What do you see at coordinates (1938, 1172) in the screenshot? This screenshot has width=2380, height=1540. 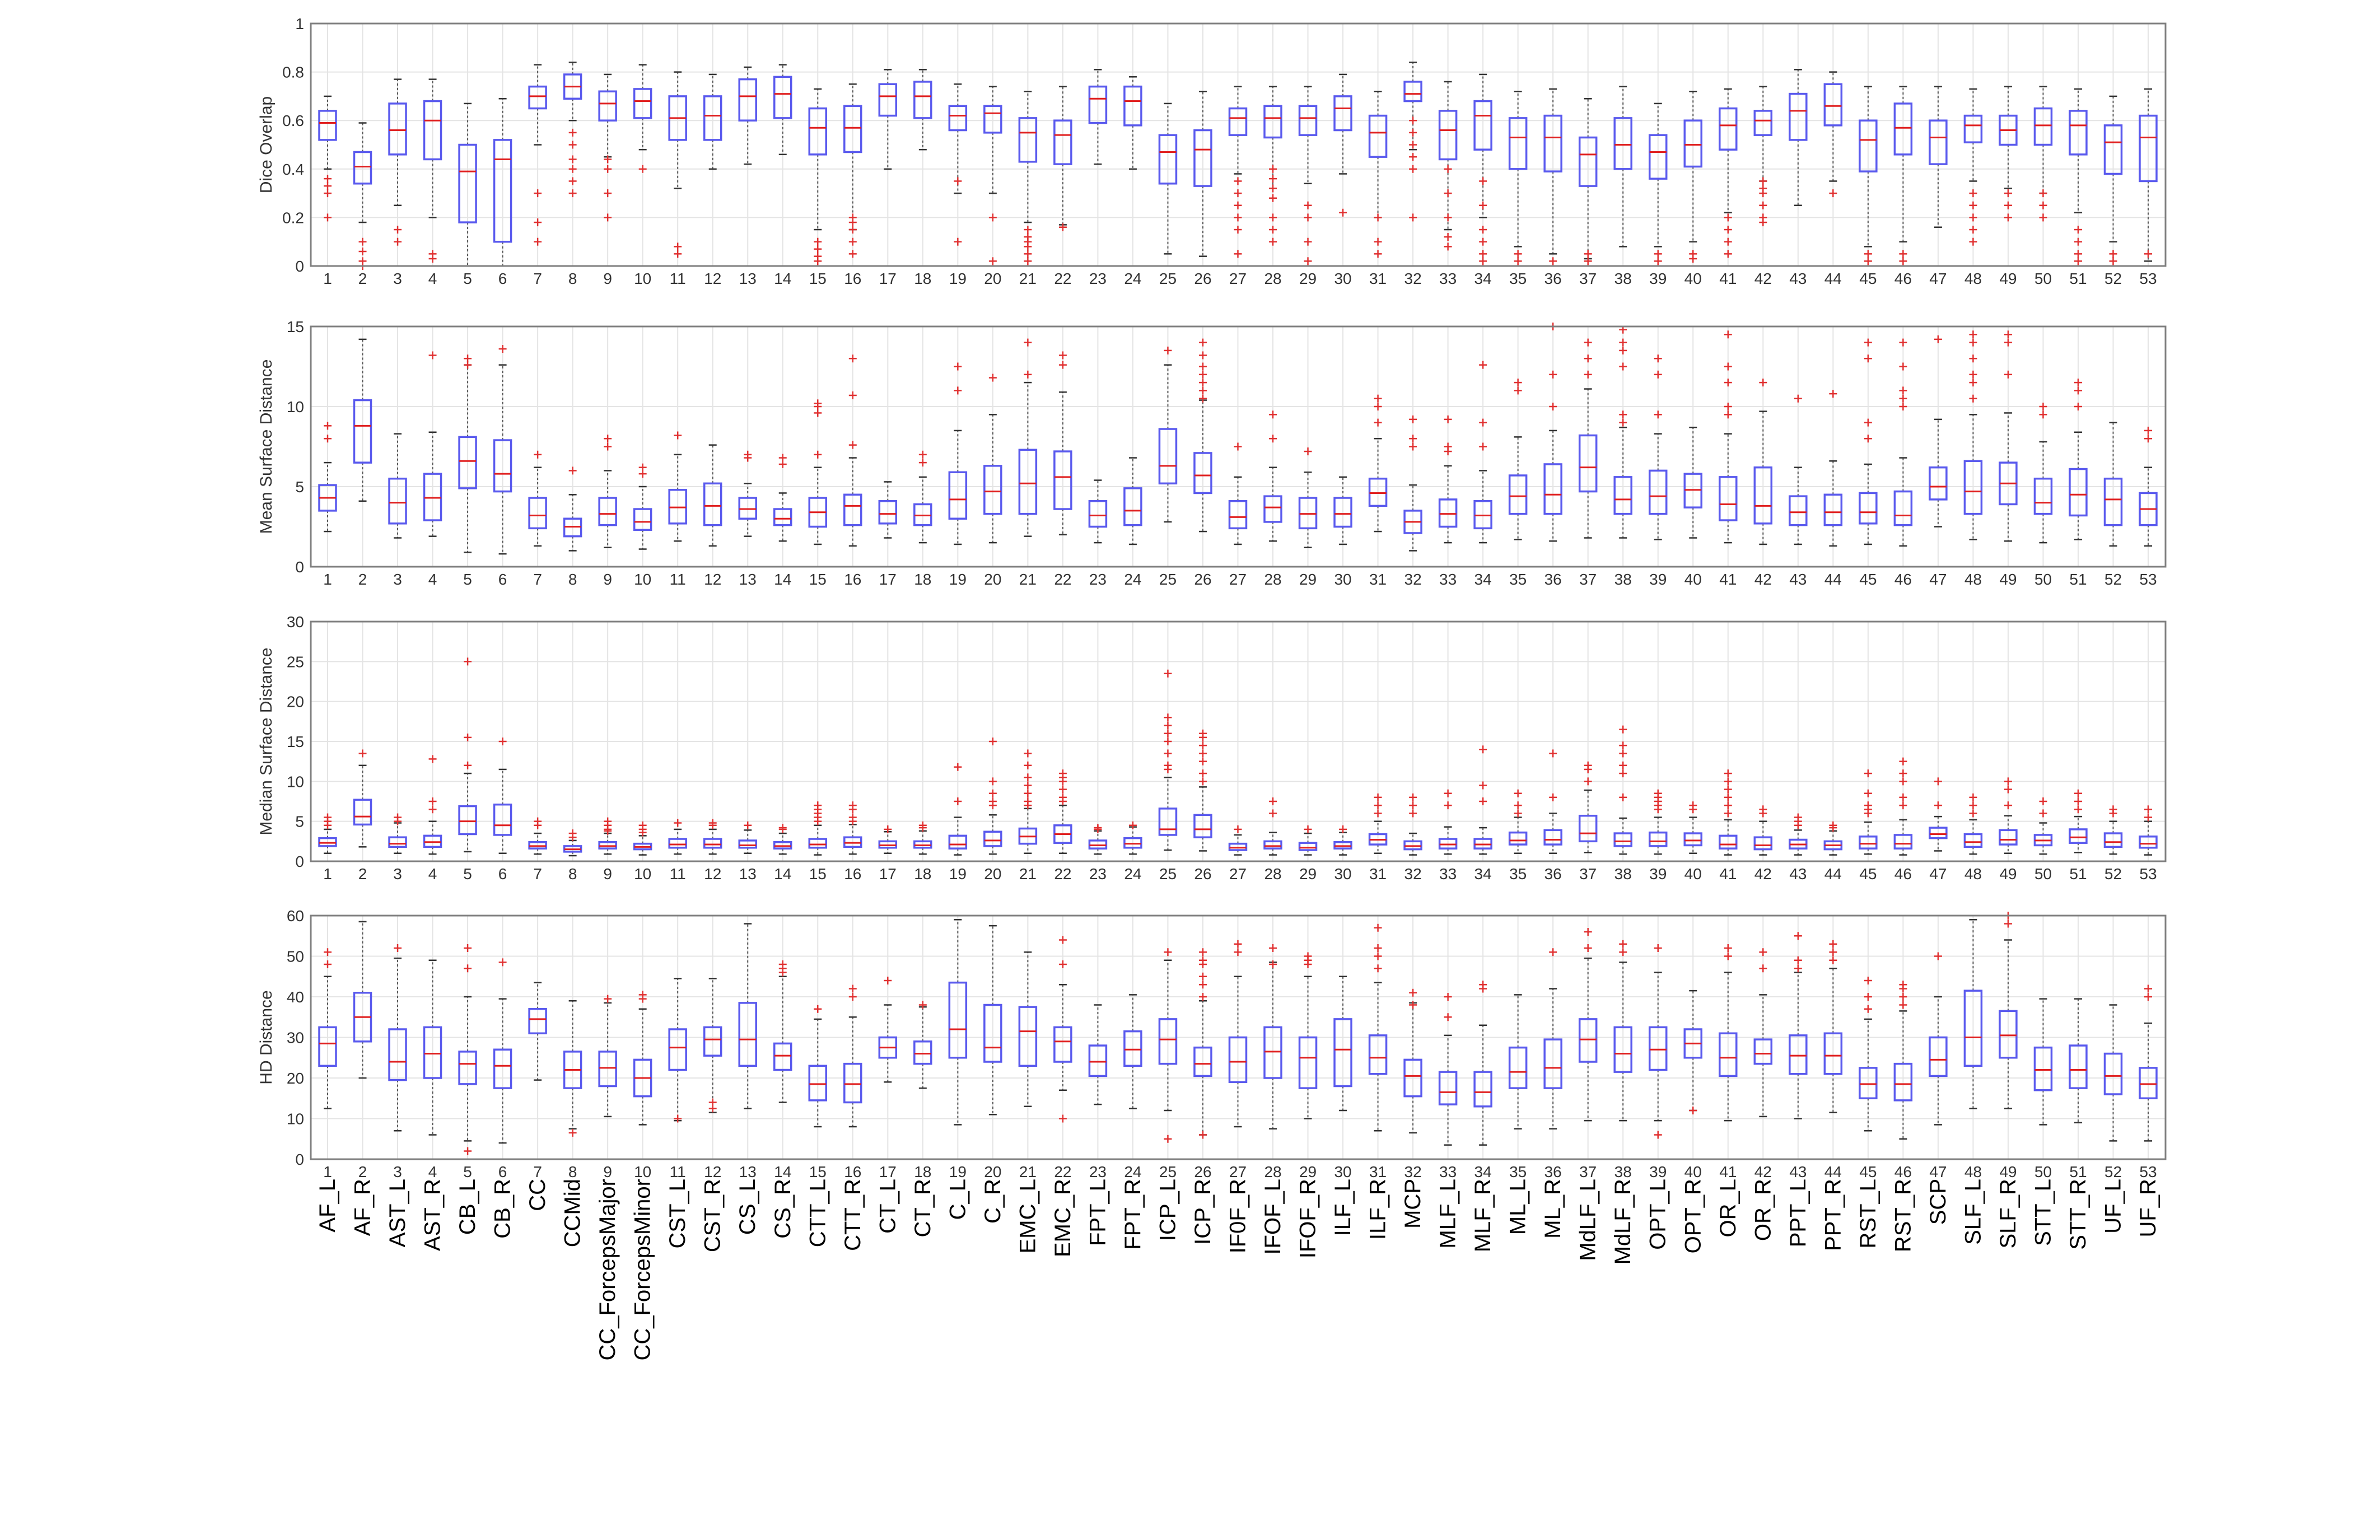 I see `x-tick-label: 47` at bounding box center [1938, 1172].